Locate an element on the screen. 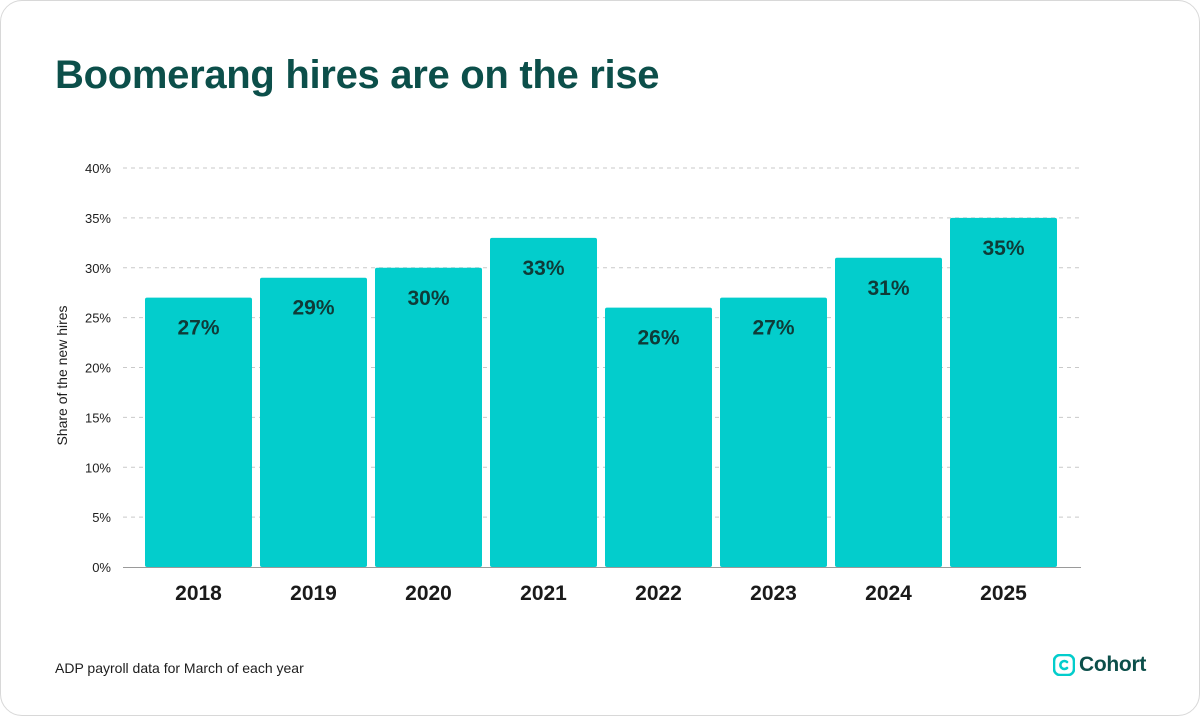 Image resolution: width=1200 pixels, height=717 pixels. y-tick-label: 0% is located at coordinates (101, 567).